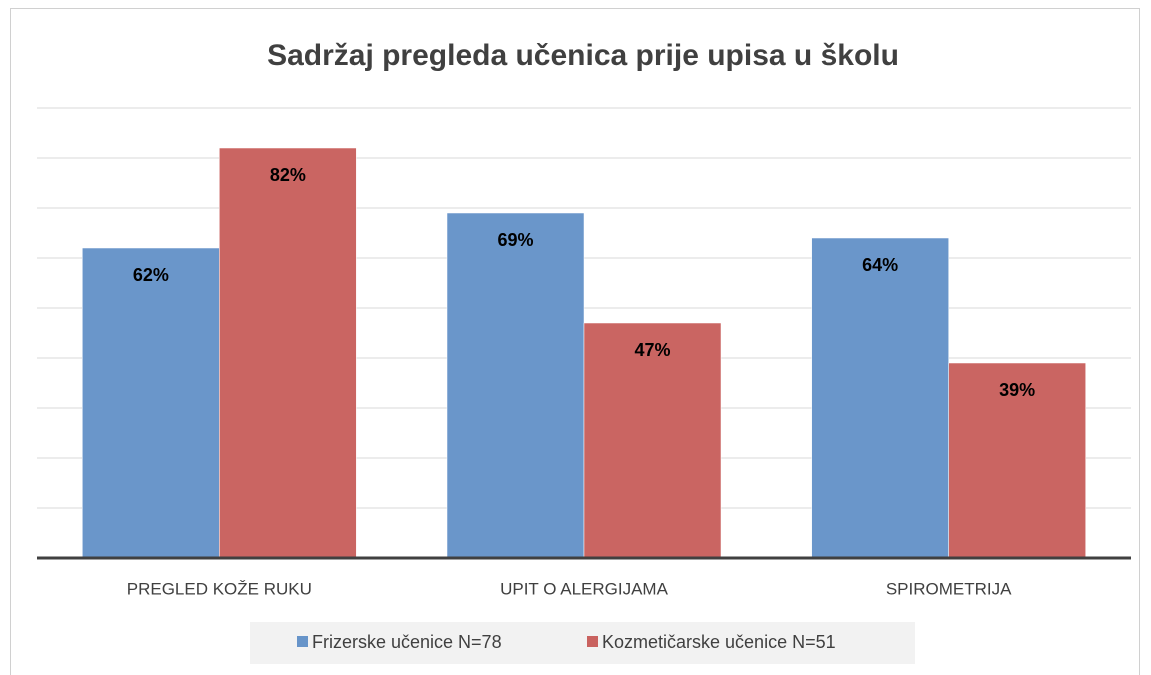 The width and height of the screenshot is (1151, 675). I want to click on legend-box, so click(582, 643).